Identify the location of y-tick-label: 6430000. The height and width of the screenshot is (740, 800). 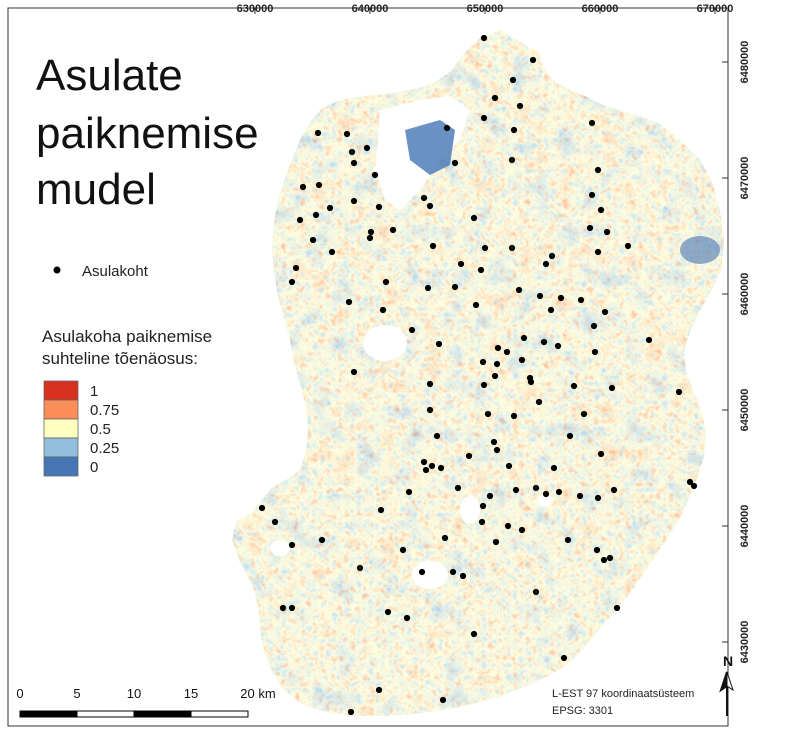
(745, 642).